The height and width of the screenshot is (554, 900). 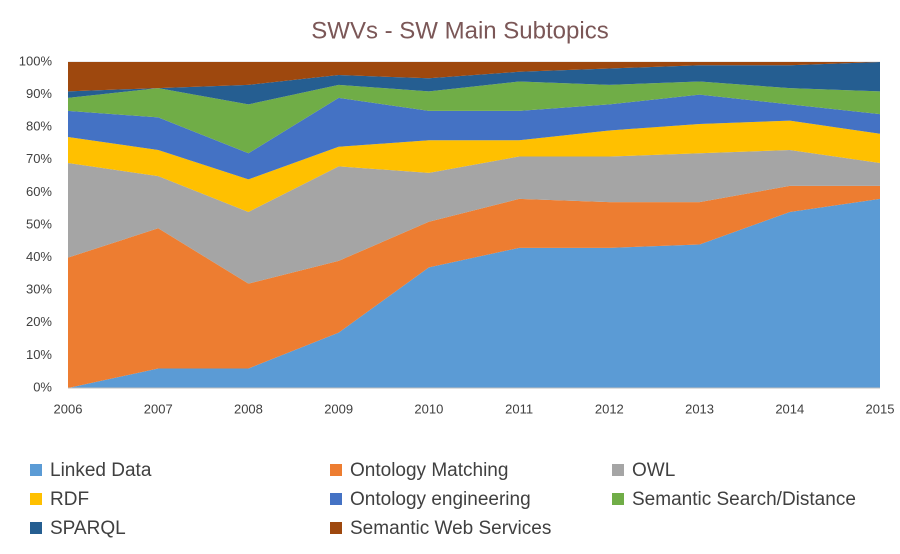 I want to click on y-tick-label: 90%, so click(x=39, y=93).